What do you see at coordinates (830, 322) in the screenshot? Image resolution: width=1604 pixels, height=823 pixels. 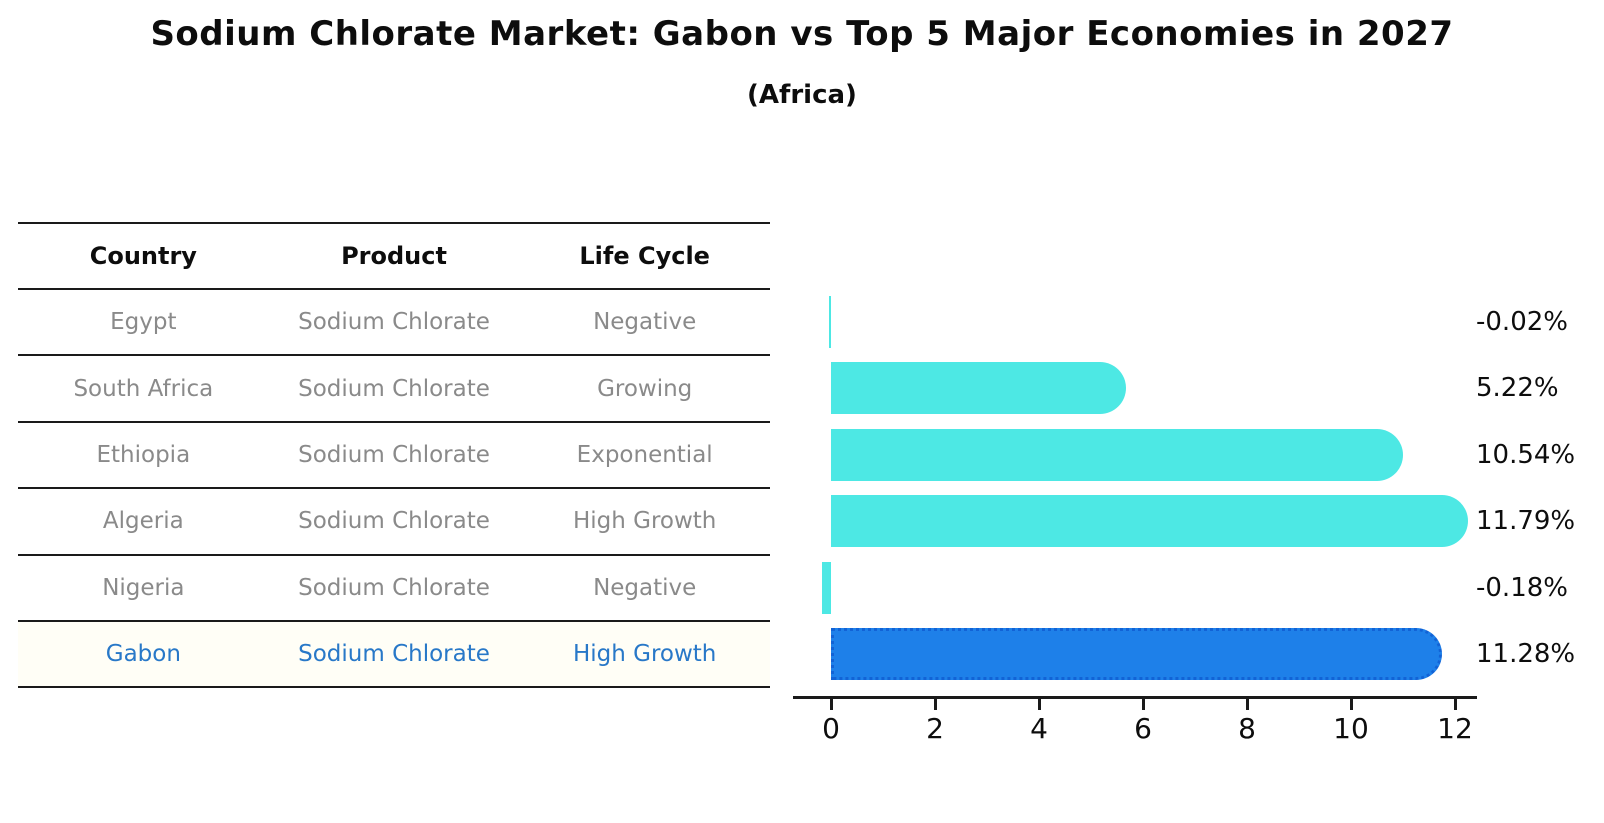 I see `bar-egypt` at bounding box center [830, 322].